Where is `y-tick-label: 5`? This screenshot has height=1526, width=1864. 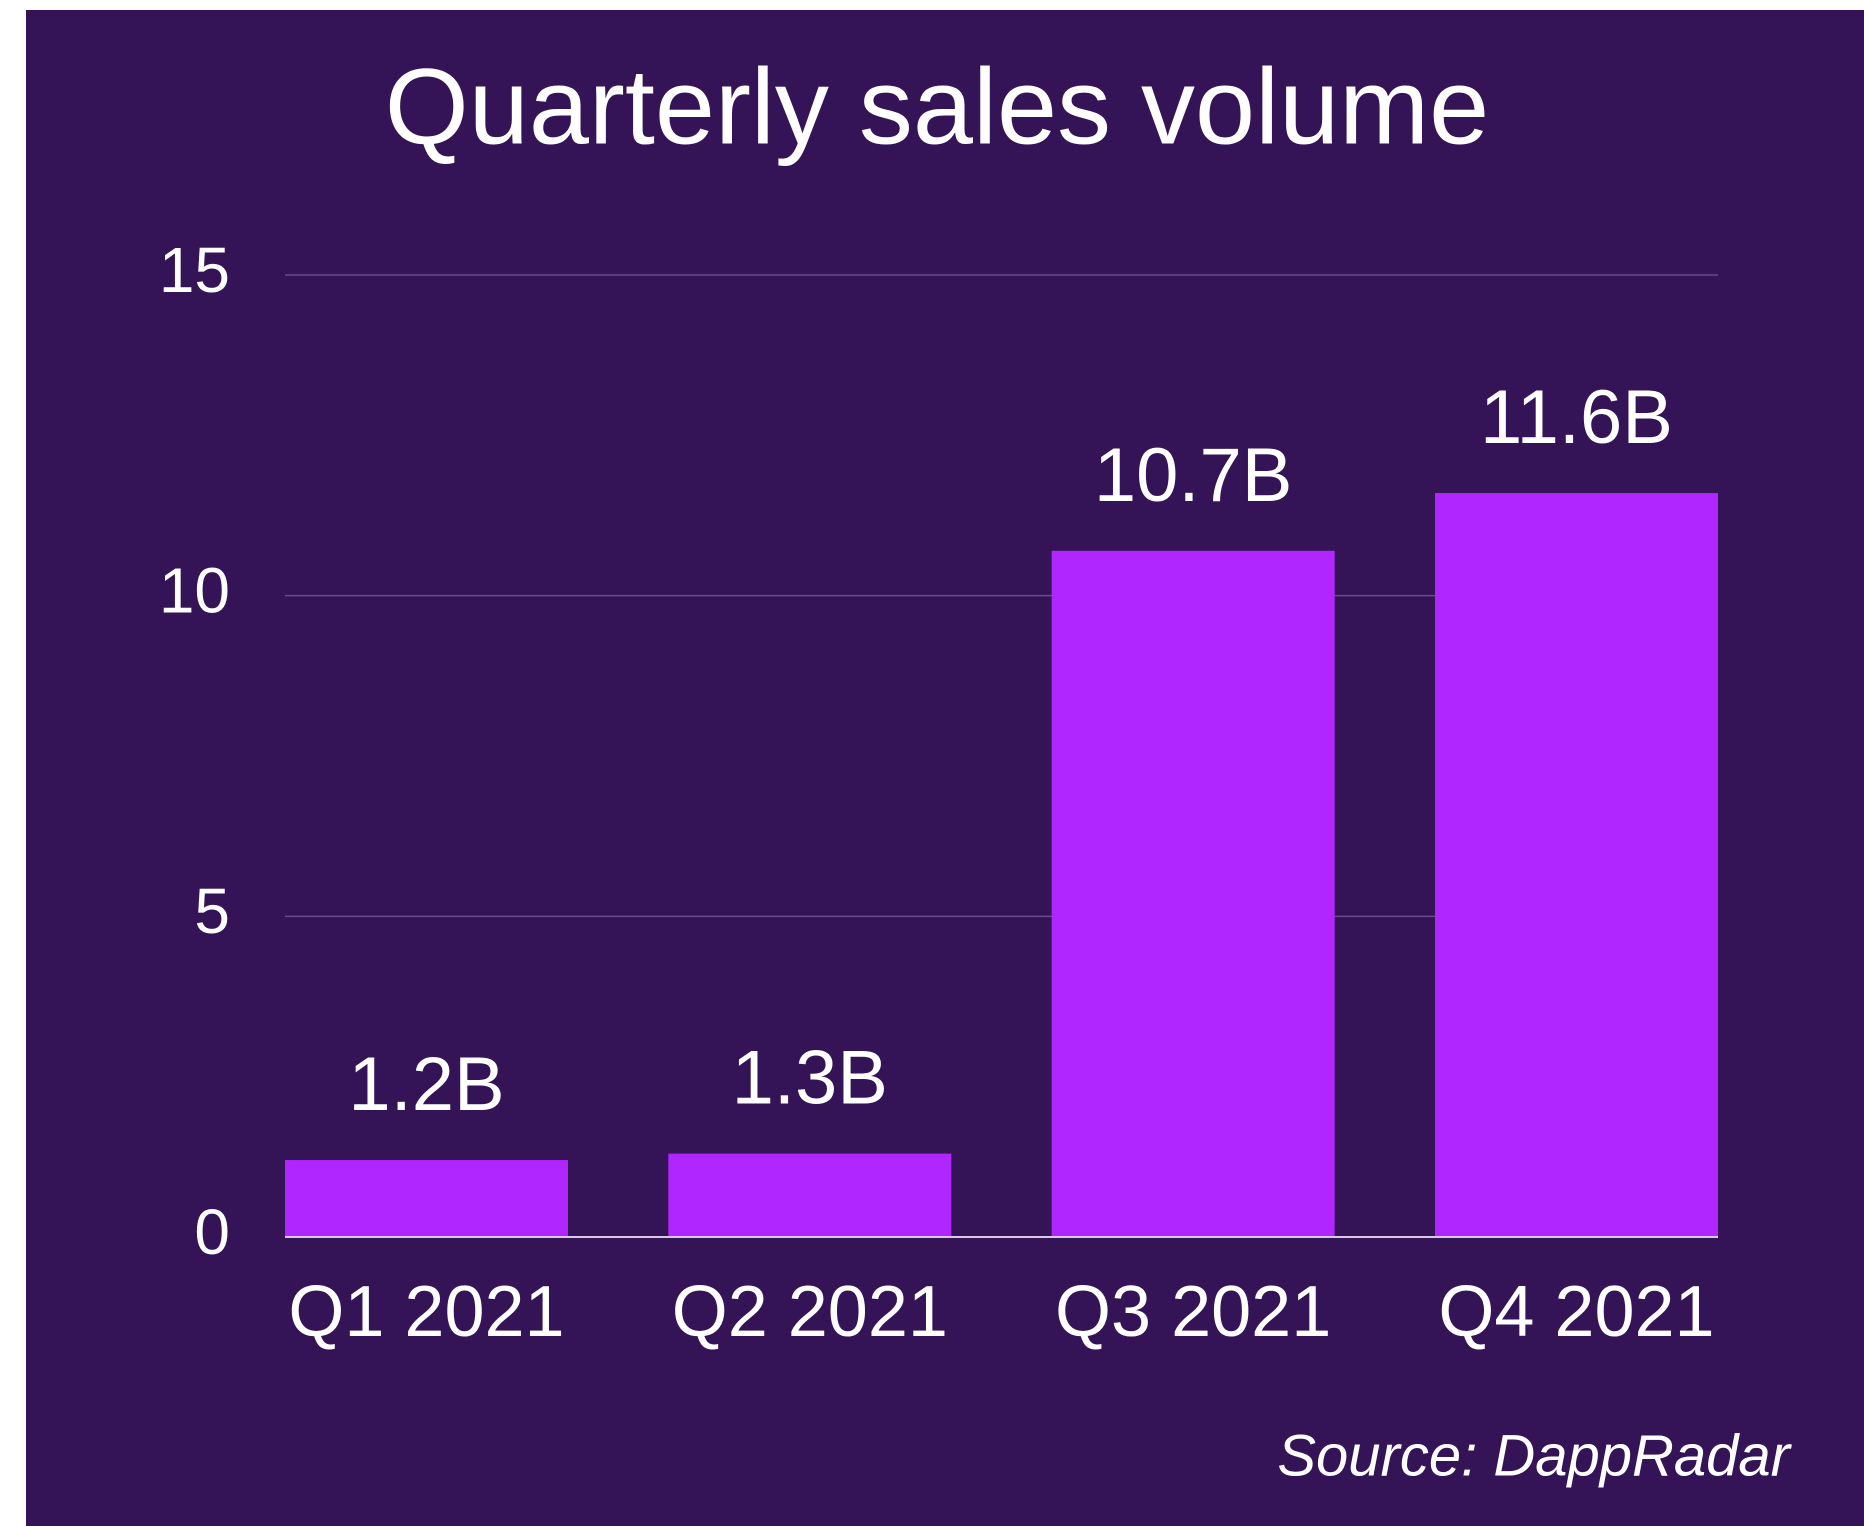 y-tick-label: 5 is located at coordinates (212, 911).